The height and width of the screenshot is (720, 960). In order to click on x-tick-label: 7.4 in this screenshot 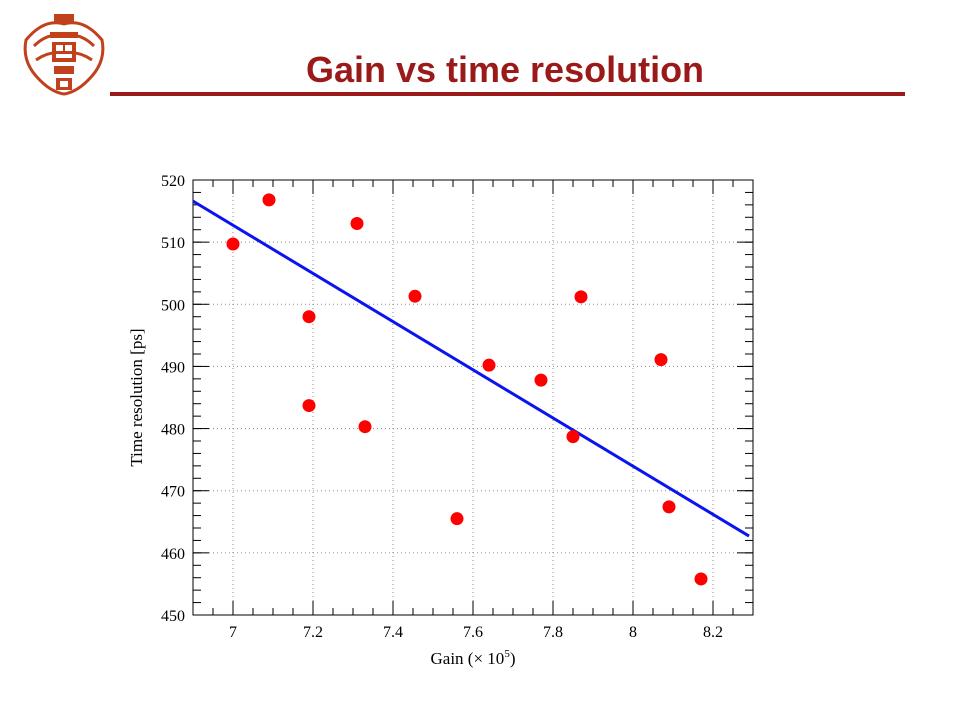, I will do `click(393, 632)`.